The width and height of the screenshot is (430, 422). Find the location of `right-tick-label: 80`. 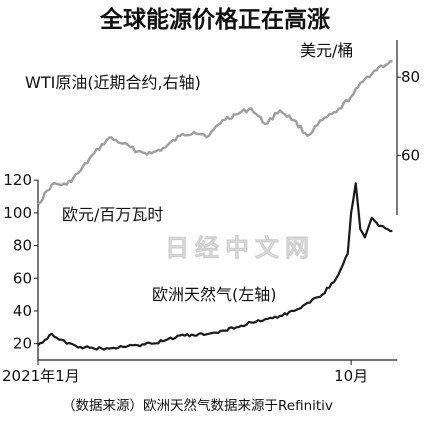

right-tick-label: 80 is located at coordinates (410, 77).